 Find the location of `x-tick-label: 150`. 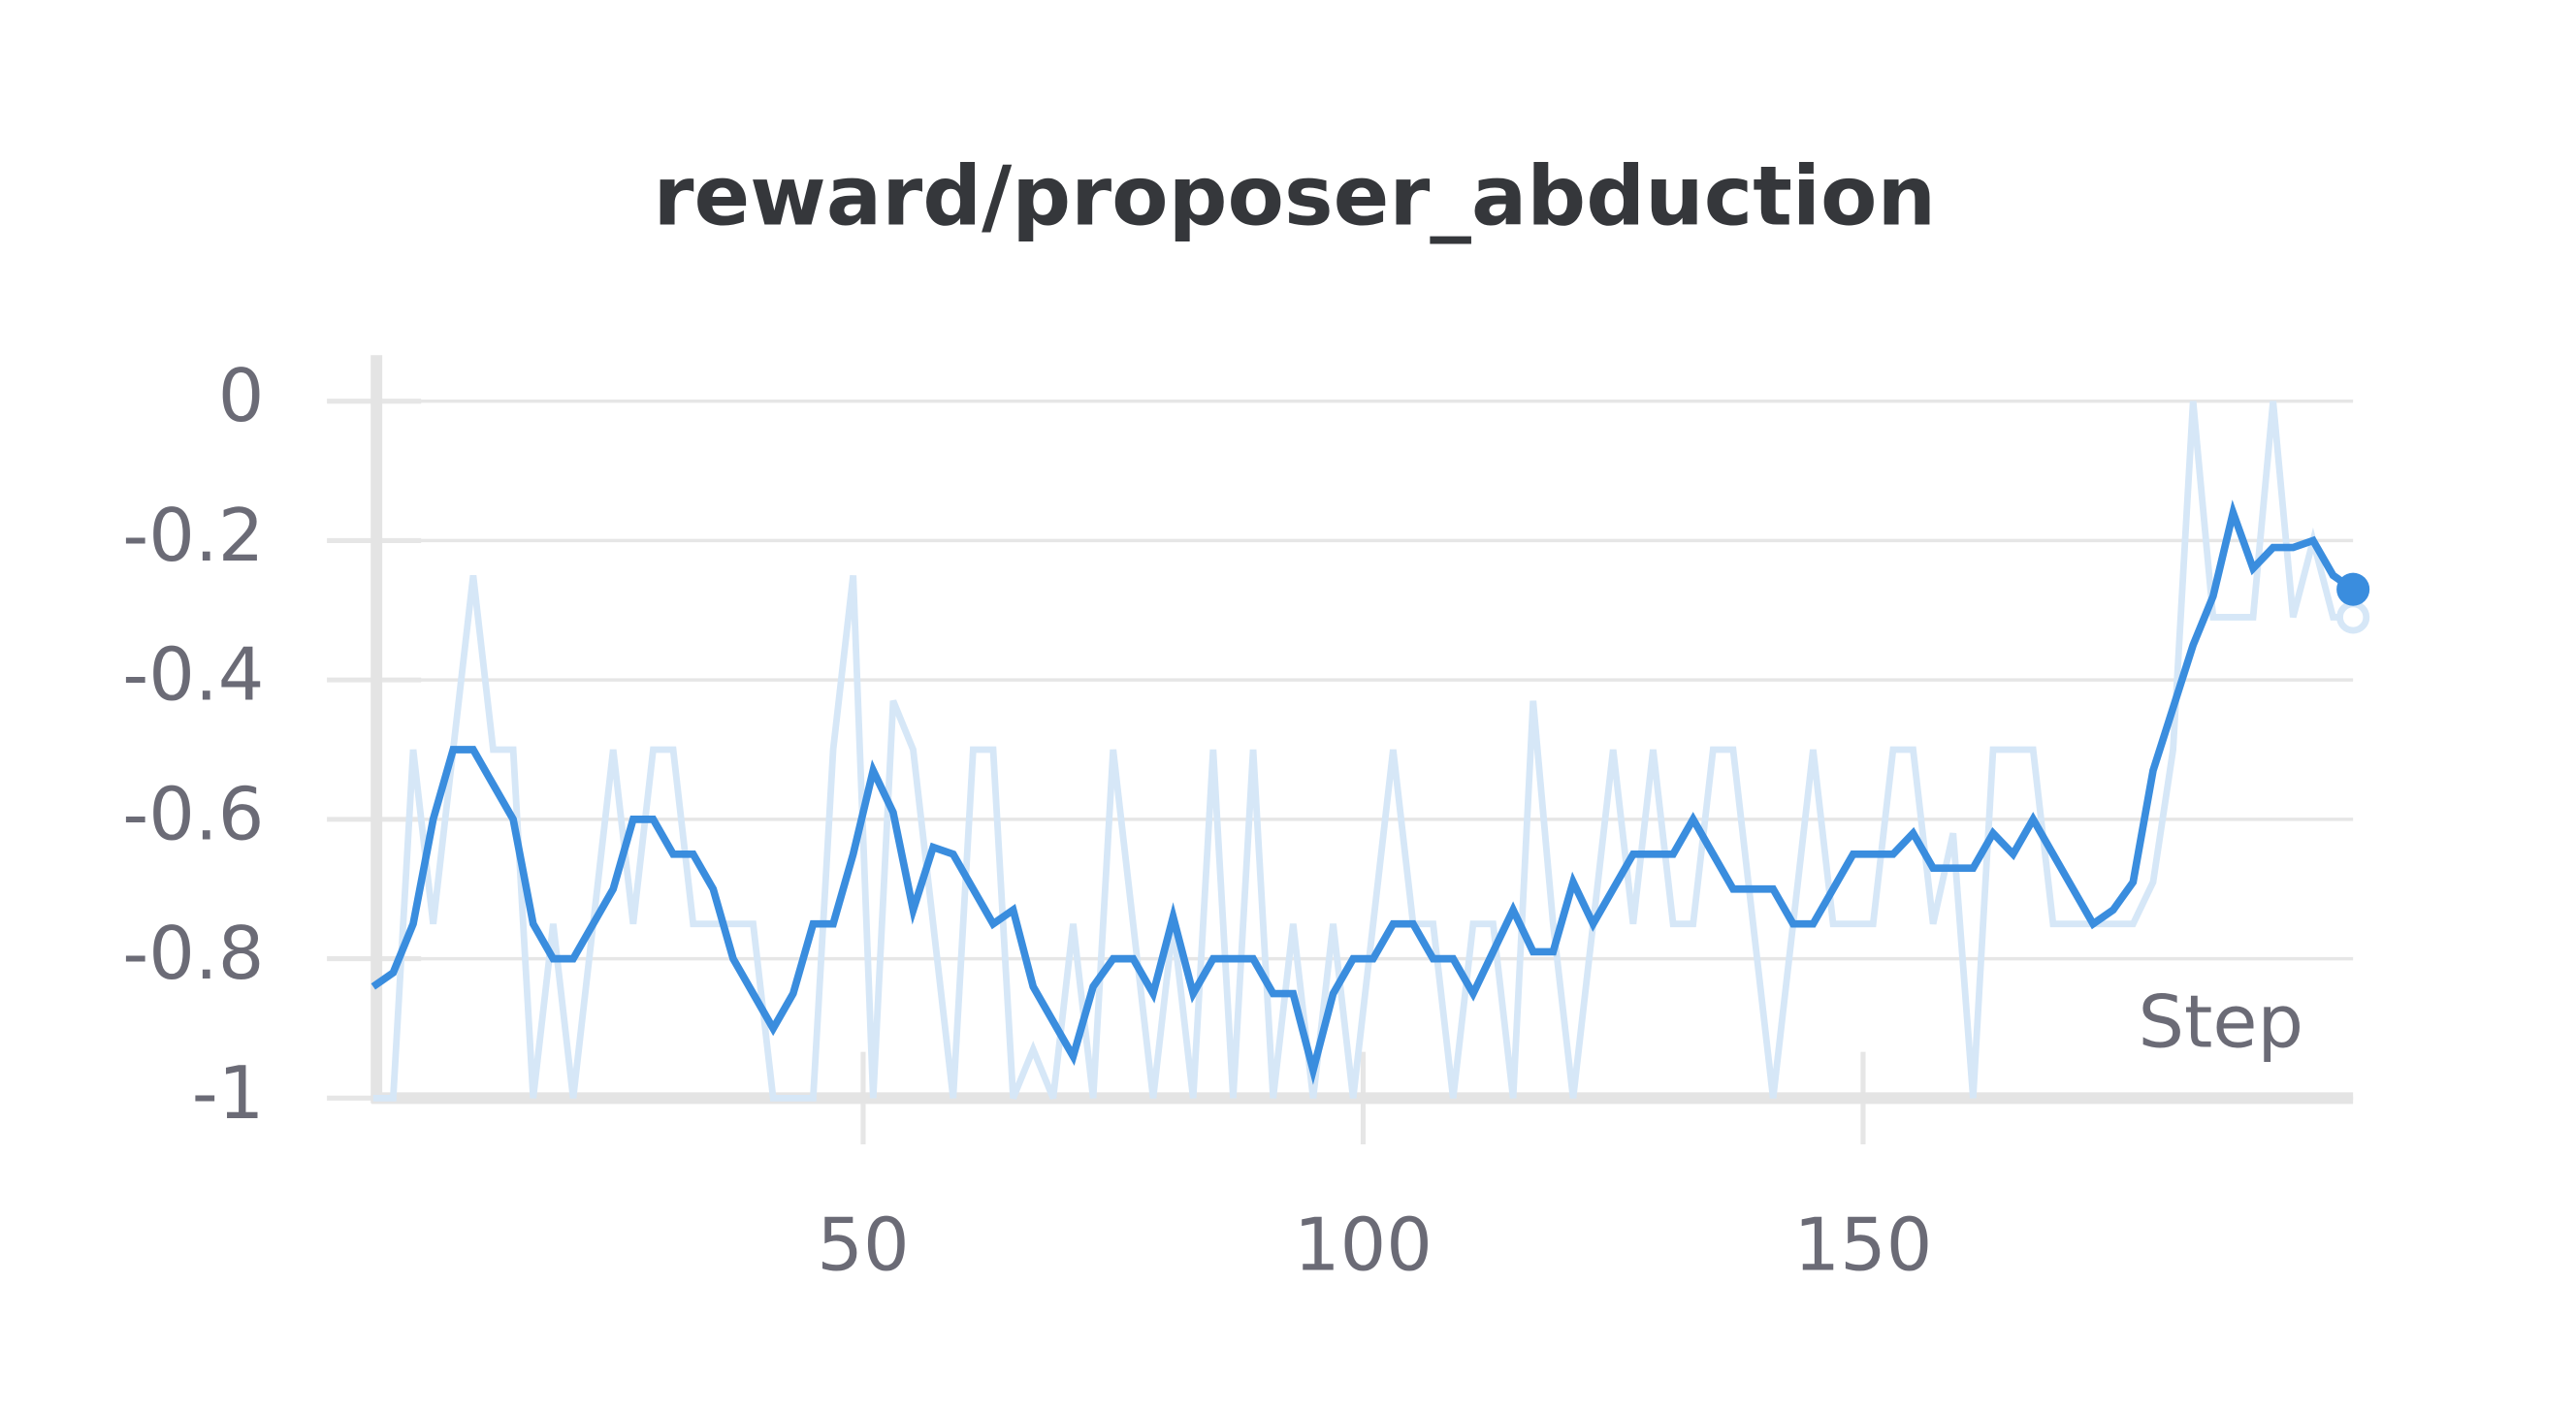

x-tick-label: 150 is located at coordinates (1862, 1244).